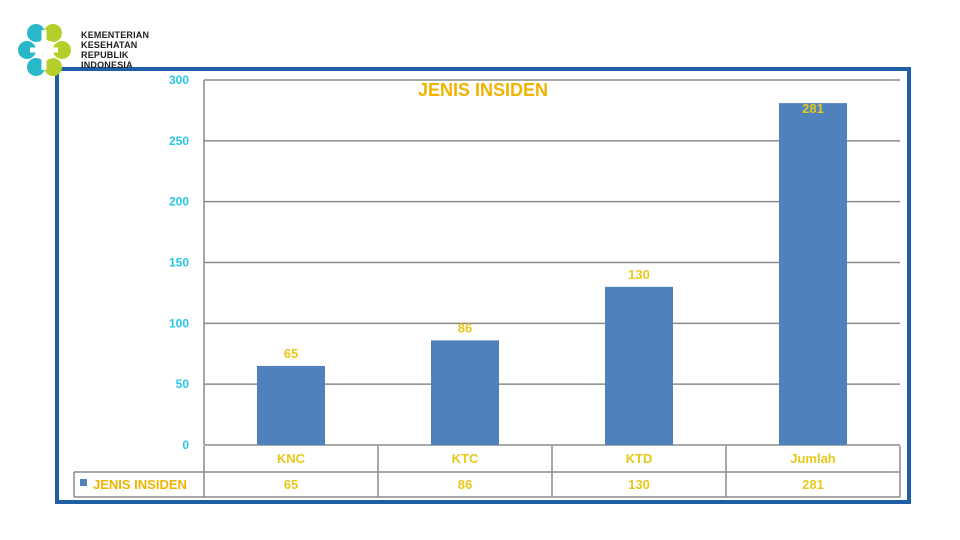 This screenshot has width=960, height=540. What do you see at coordinates (179, 323) in the screenshot?
I see `y-tick-label: 100` at bounding box center [179, 323].